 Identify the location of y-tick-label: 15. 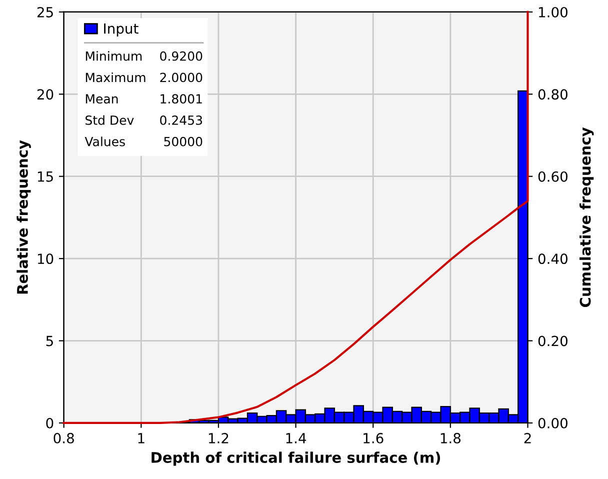
(45, 177).